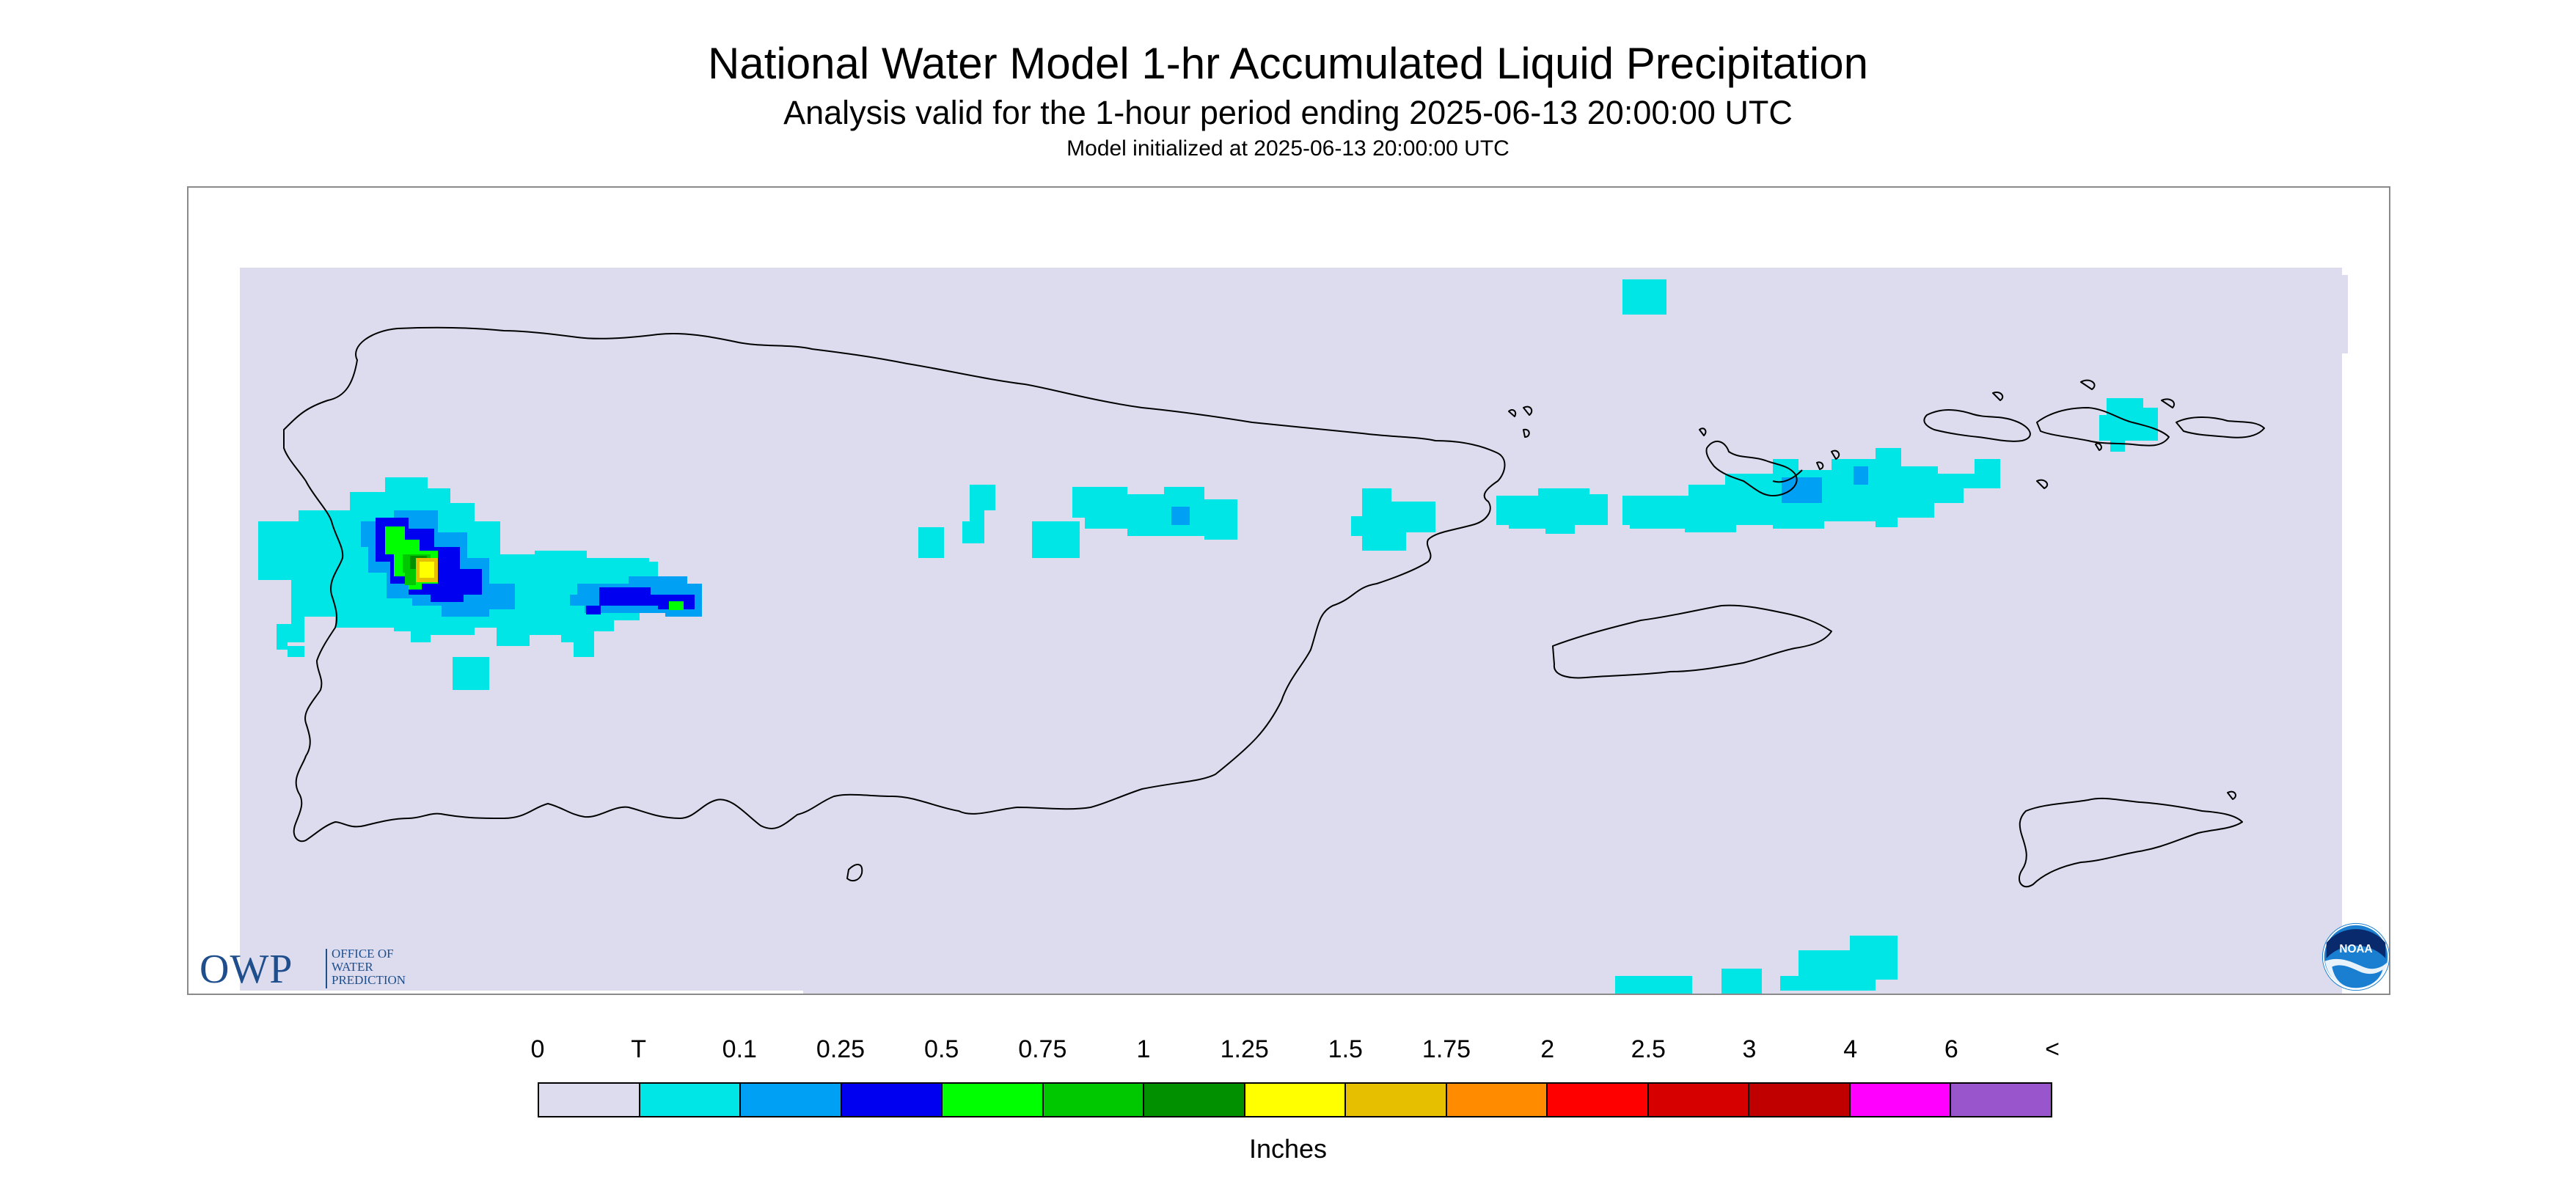  I want to click on legend-label: 0, so click(537, 1049).